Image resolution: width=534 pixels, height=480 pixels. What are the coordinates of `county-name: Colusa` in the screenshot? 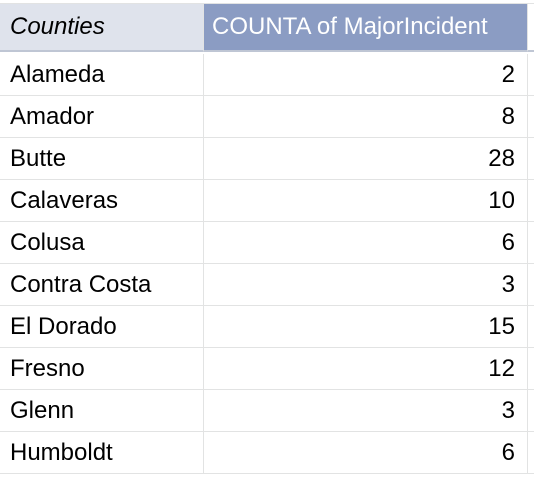 It's located at (47, 242).